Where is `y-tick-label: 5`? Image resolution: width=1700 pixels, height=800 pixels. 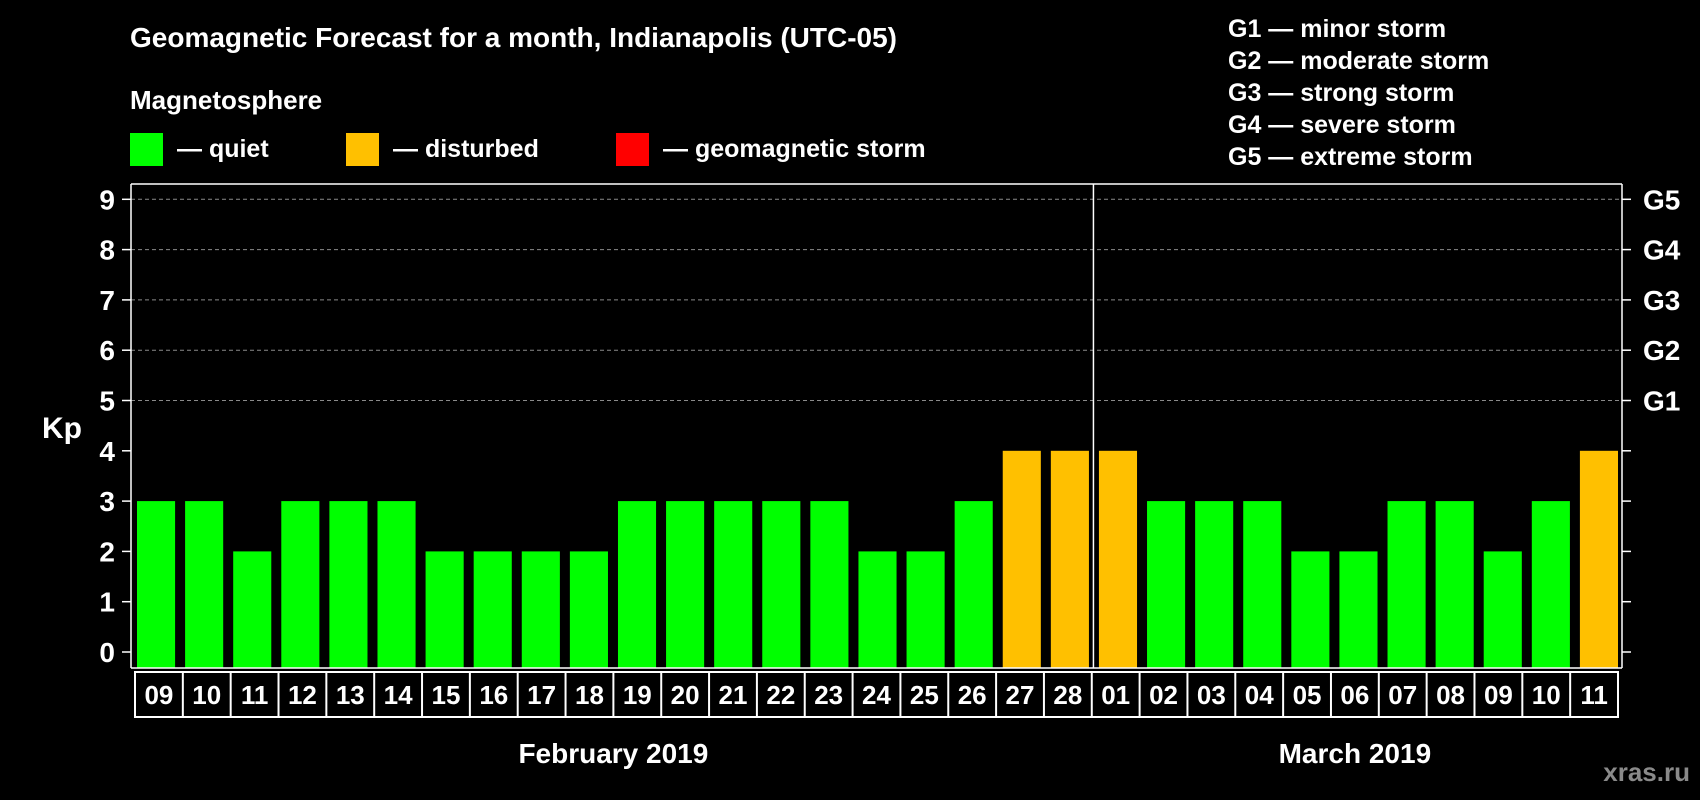
y-tick-label: 5 is located at coordinates (107, 401).